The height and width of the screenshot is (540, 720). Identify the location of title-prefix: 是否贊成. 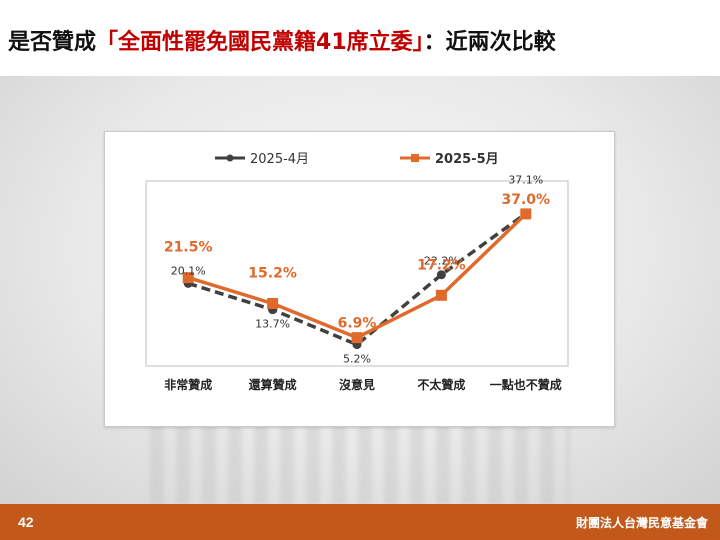
(52, 42).